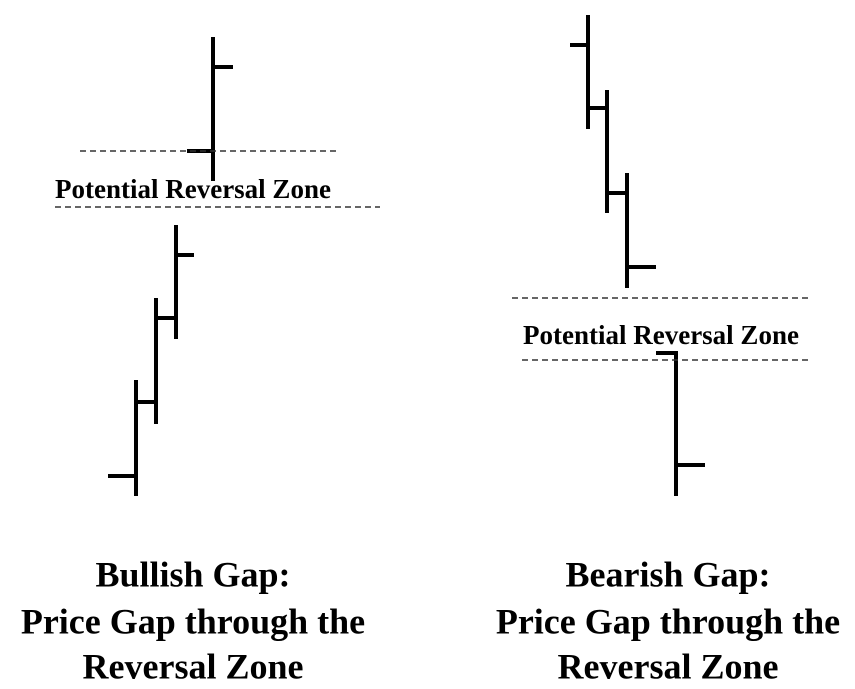 This screenshot has width=855, height=689. I want to click on caption: Bearish Gap:, so click(667, 574).